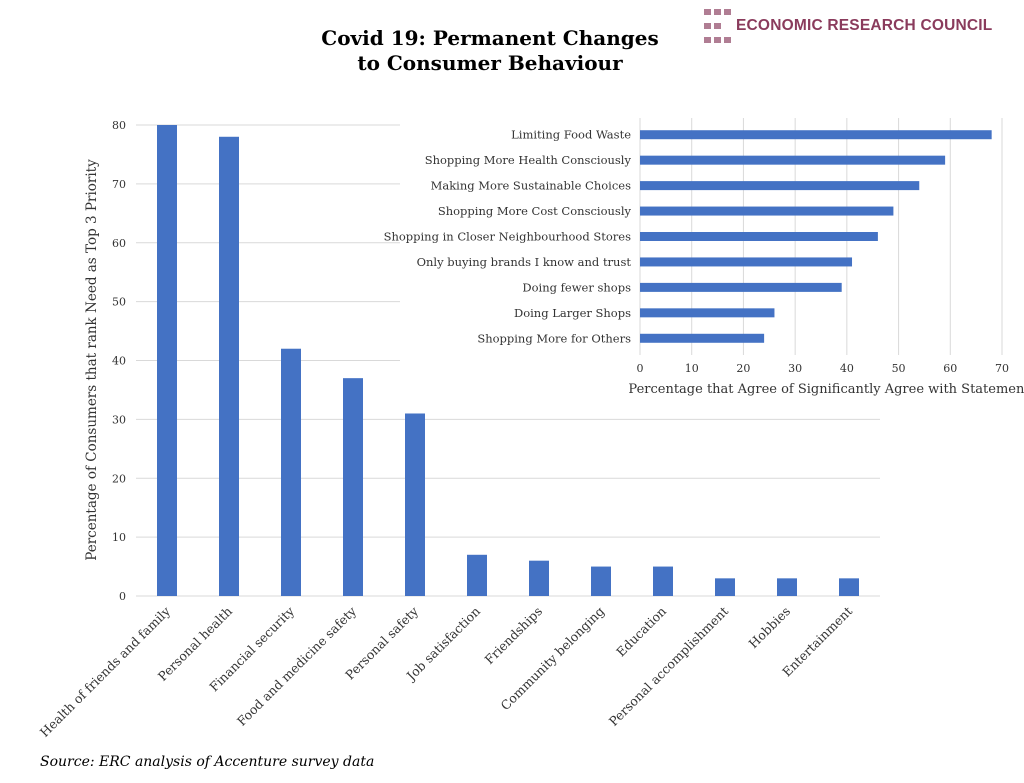  I want to click on y-tick-label: Shopping in Closer Neighbourhood Stores, so click(508, 237).